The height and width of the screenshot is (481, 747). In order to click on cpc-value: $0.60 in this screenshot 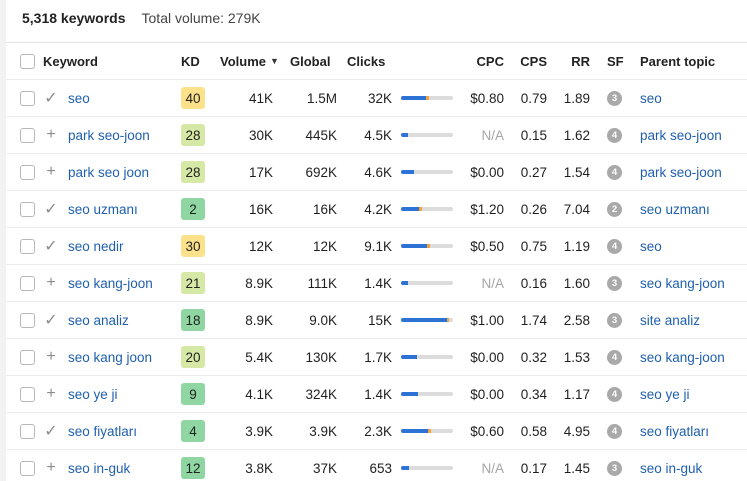, I will do `click(487, 431)`.